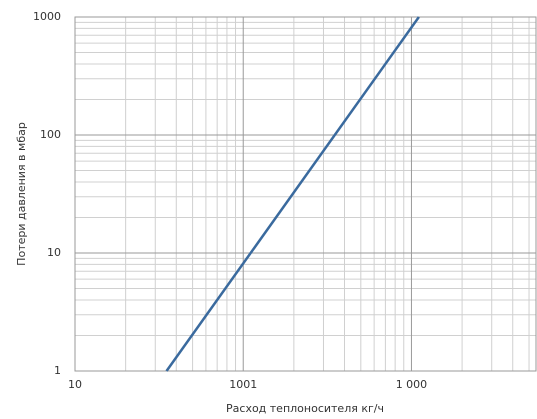 Image resolution: width=537 pixels, height=419 pixels. I want to click on y-tick-label: 1, so click(57, 370).